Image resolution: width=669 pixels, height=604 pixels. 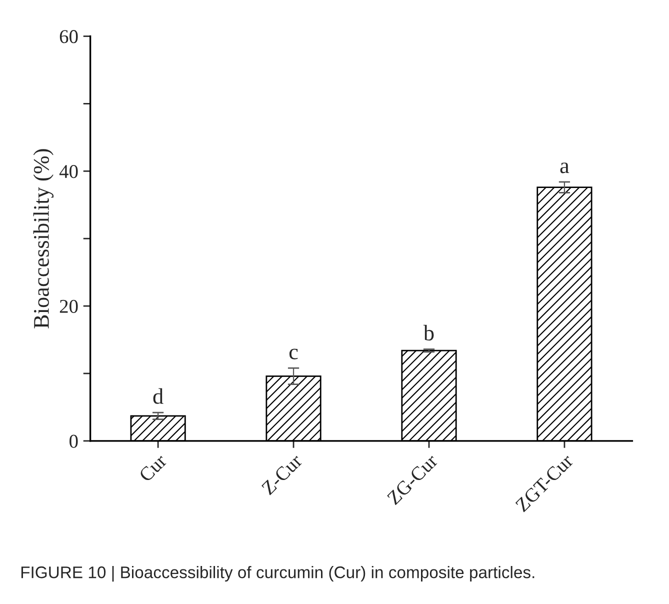 I want to click on y-tick-label: 60, so click(x=69, y=37).